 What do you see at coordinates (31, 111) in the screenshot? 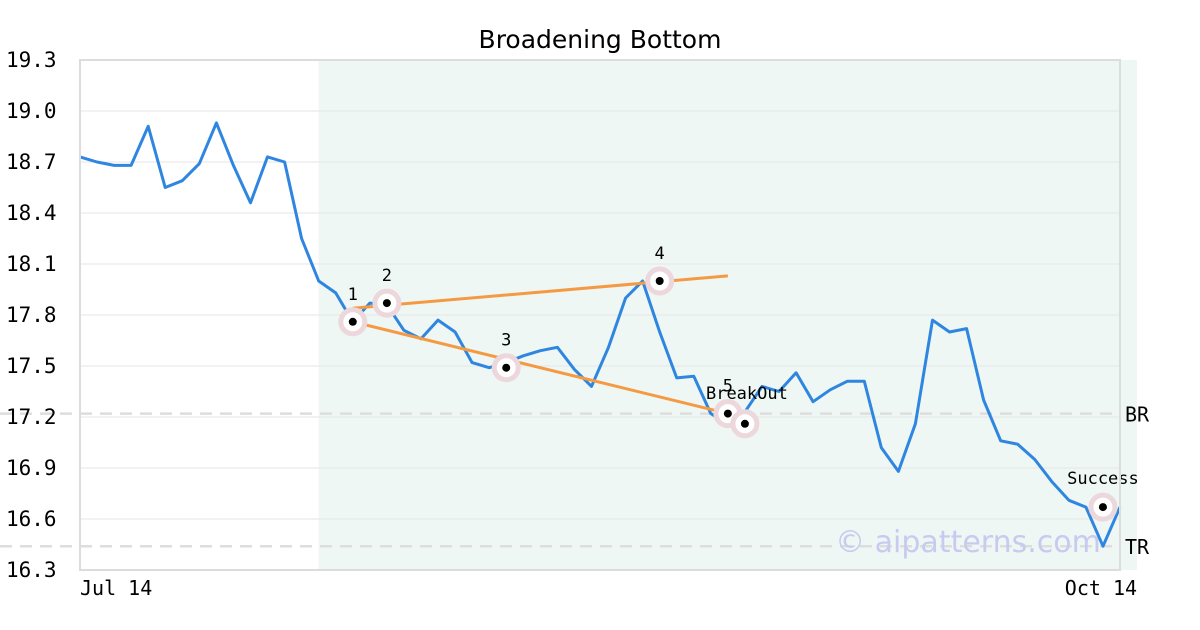
I see `y-tick-label: 19.0` at bounding box center [31, 111].